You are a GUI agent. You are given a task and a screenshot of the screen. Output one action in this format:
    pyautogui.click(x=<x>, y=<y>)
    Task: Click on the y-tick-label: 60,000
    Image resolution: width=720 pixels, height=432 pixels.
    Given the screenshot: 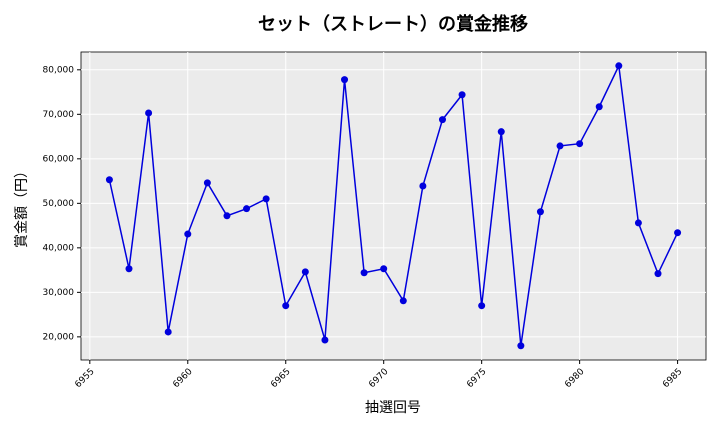 What is the action you would take?
    pyautogui.click(x=59, y=159)
    